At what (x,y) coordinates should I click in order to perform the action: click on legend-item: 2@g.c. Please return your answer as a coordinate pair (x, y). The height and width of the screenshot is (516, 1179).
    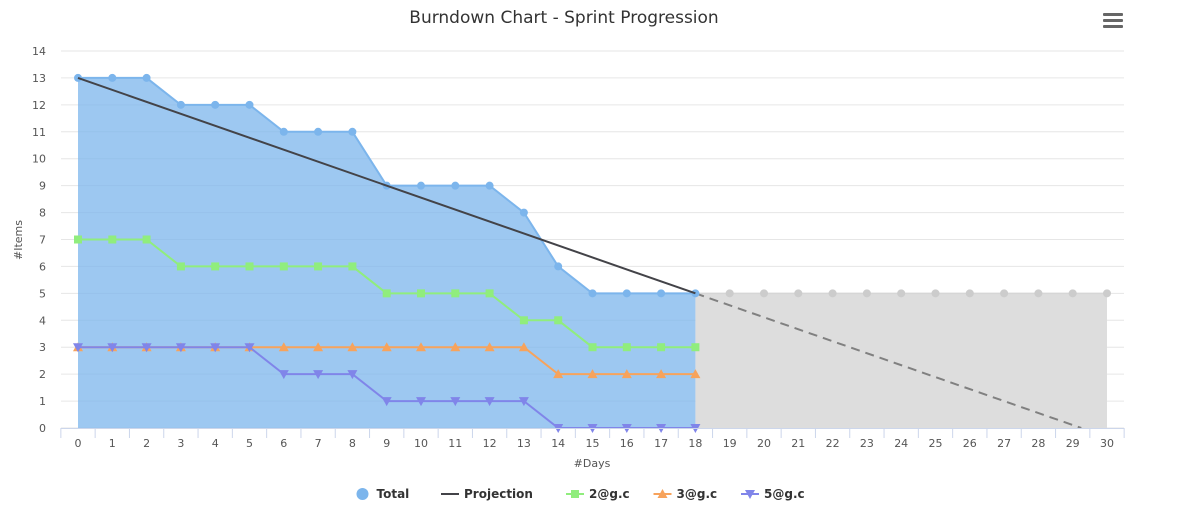
    Looking at the image, I should click on (598, 494).